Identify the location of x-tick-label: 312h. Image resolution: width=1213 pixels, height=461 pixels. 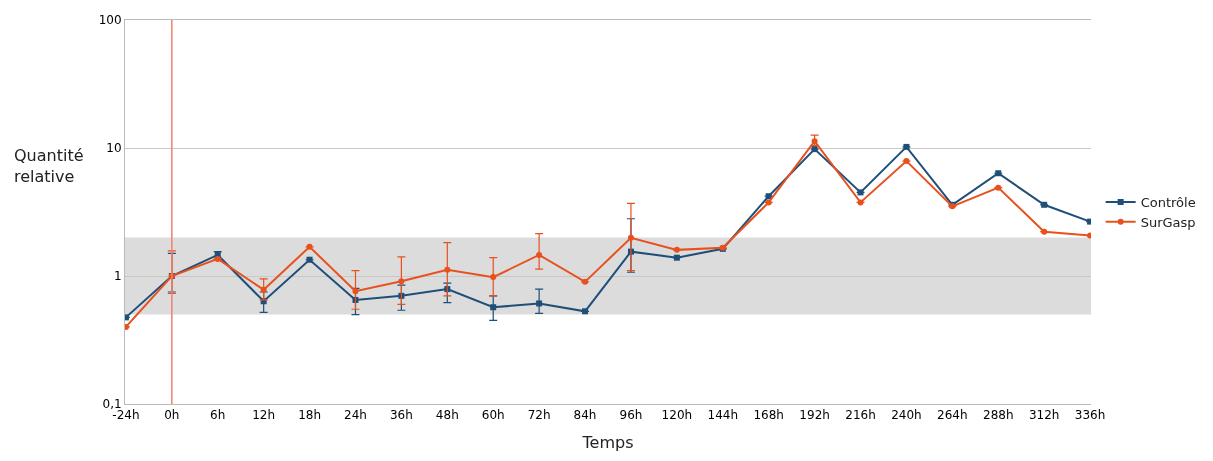
(1044, 415).